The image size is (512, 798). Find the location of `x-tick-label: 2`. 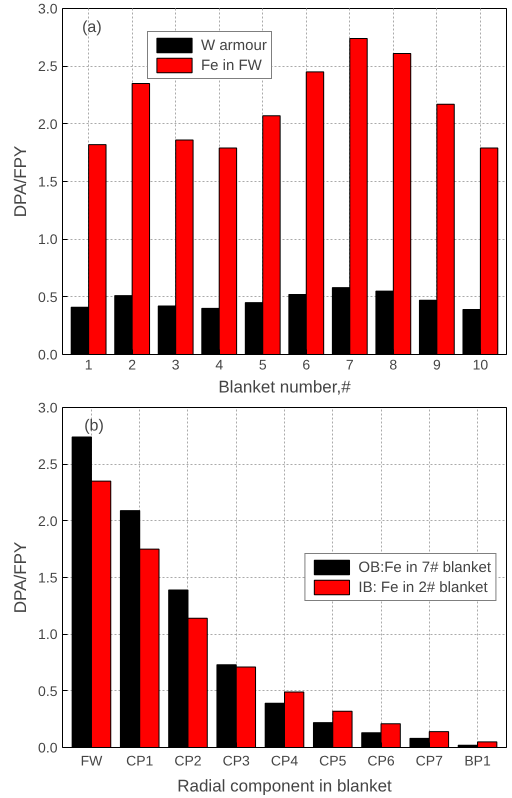

x-tick-label: 2 is located at coordinates (132, 364).